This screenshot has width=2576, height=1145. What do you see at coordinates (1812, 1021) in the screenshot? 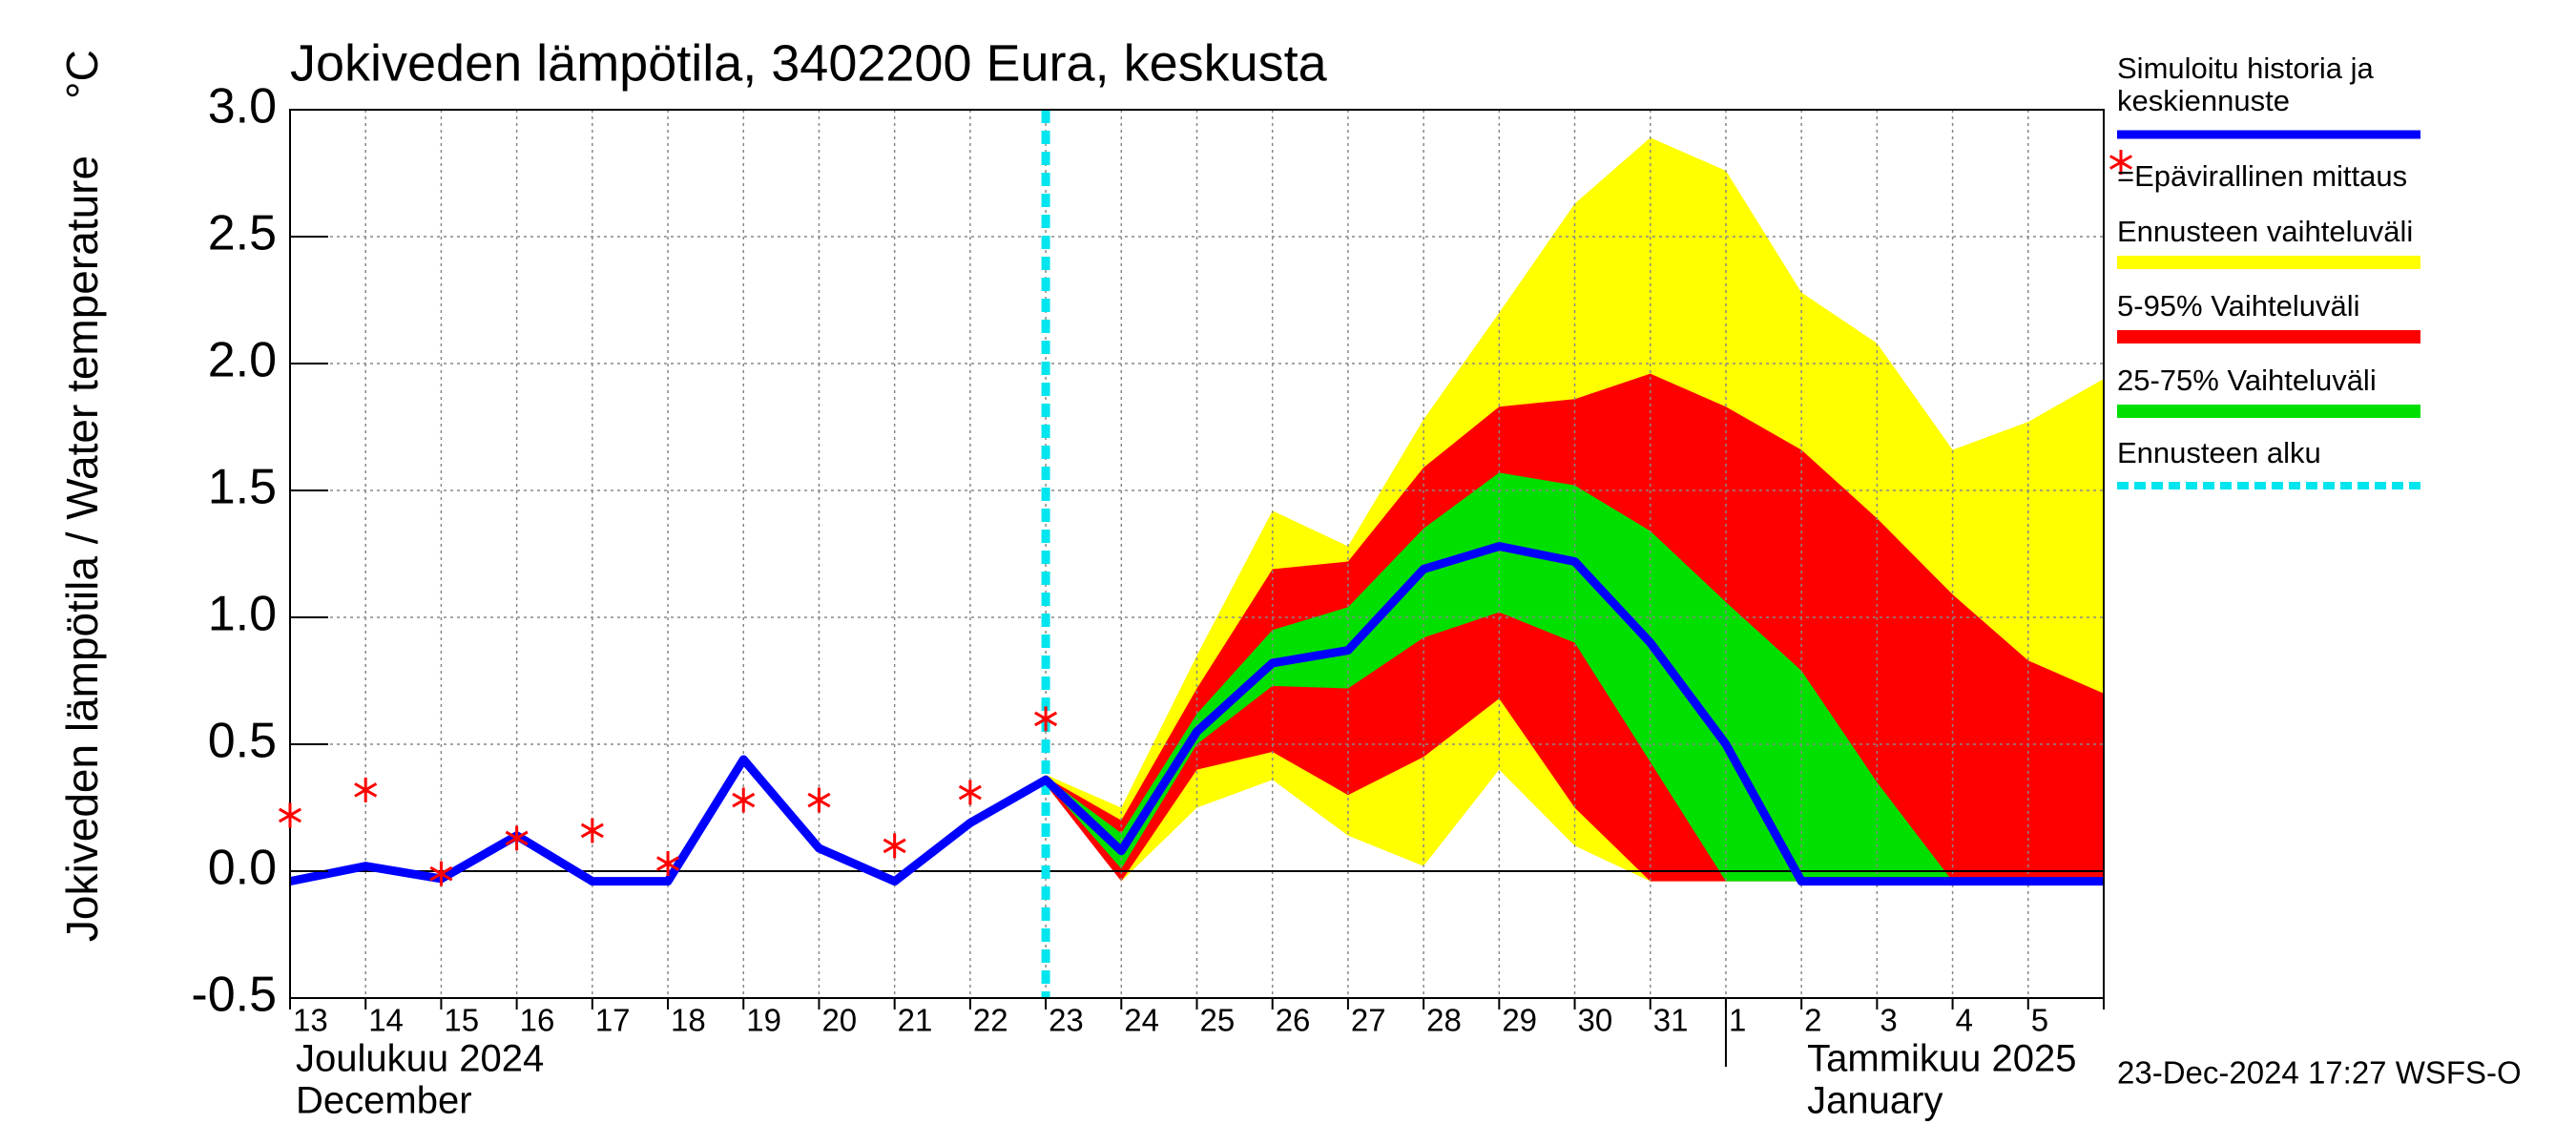
I see `x-tick-label: 2` at bounding box center [1812, 1021].